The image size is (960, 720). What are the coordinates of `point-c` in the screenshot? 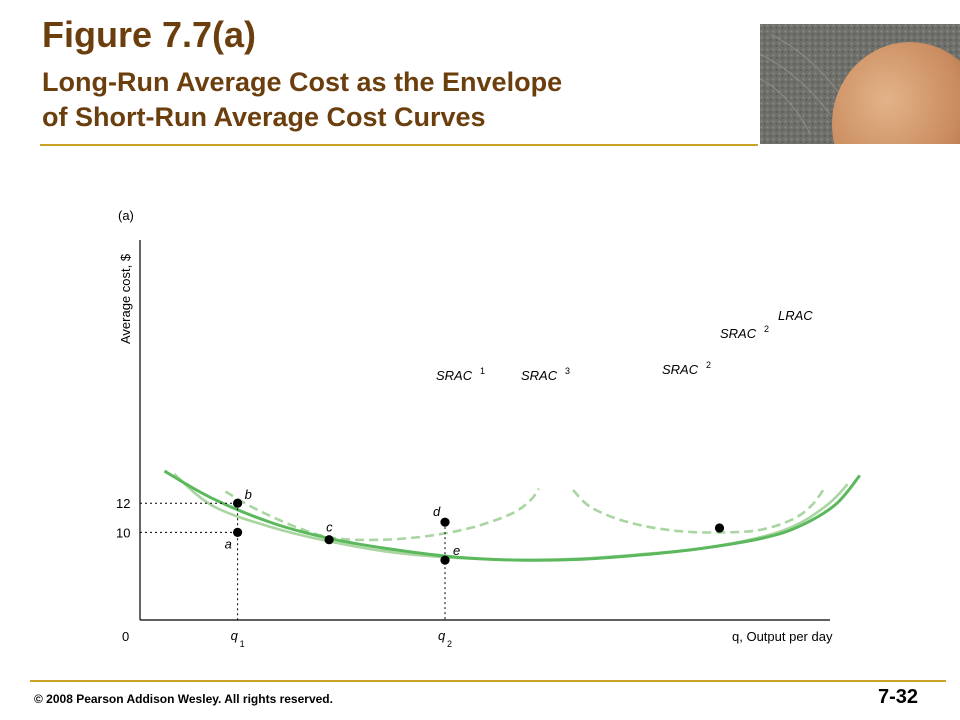 It's located at (329, 540).